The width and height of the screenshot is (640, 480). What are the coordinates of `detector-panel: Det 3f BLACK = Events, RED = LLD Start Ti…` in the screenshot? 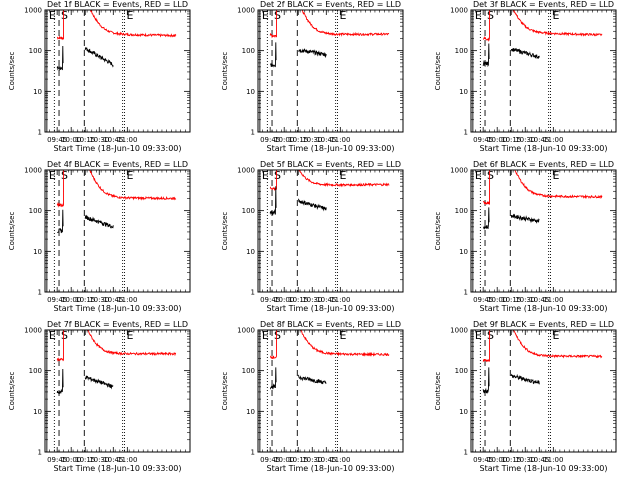 It's located at (525, 76).